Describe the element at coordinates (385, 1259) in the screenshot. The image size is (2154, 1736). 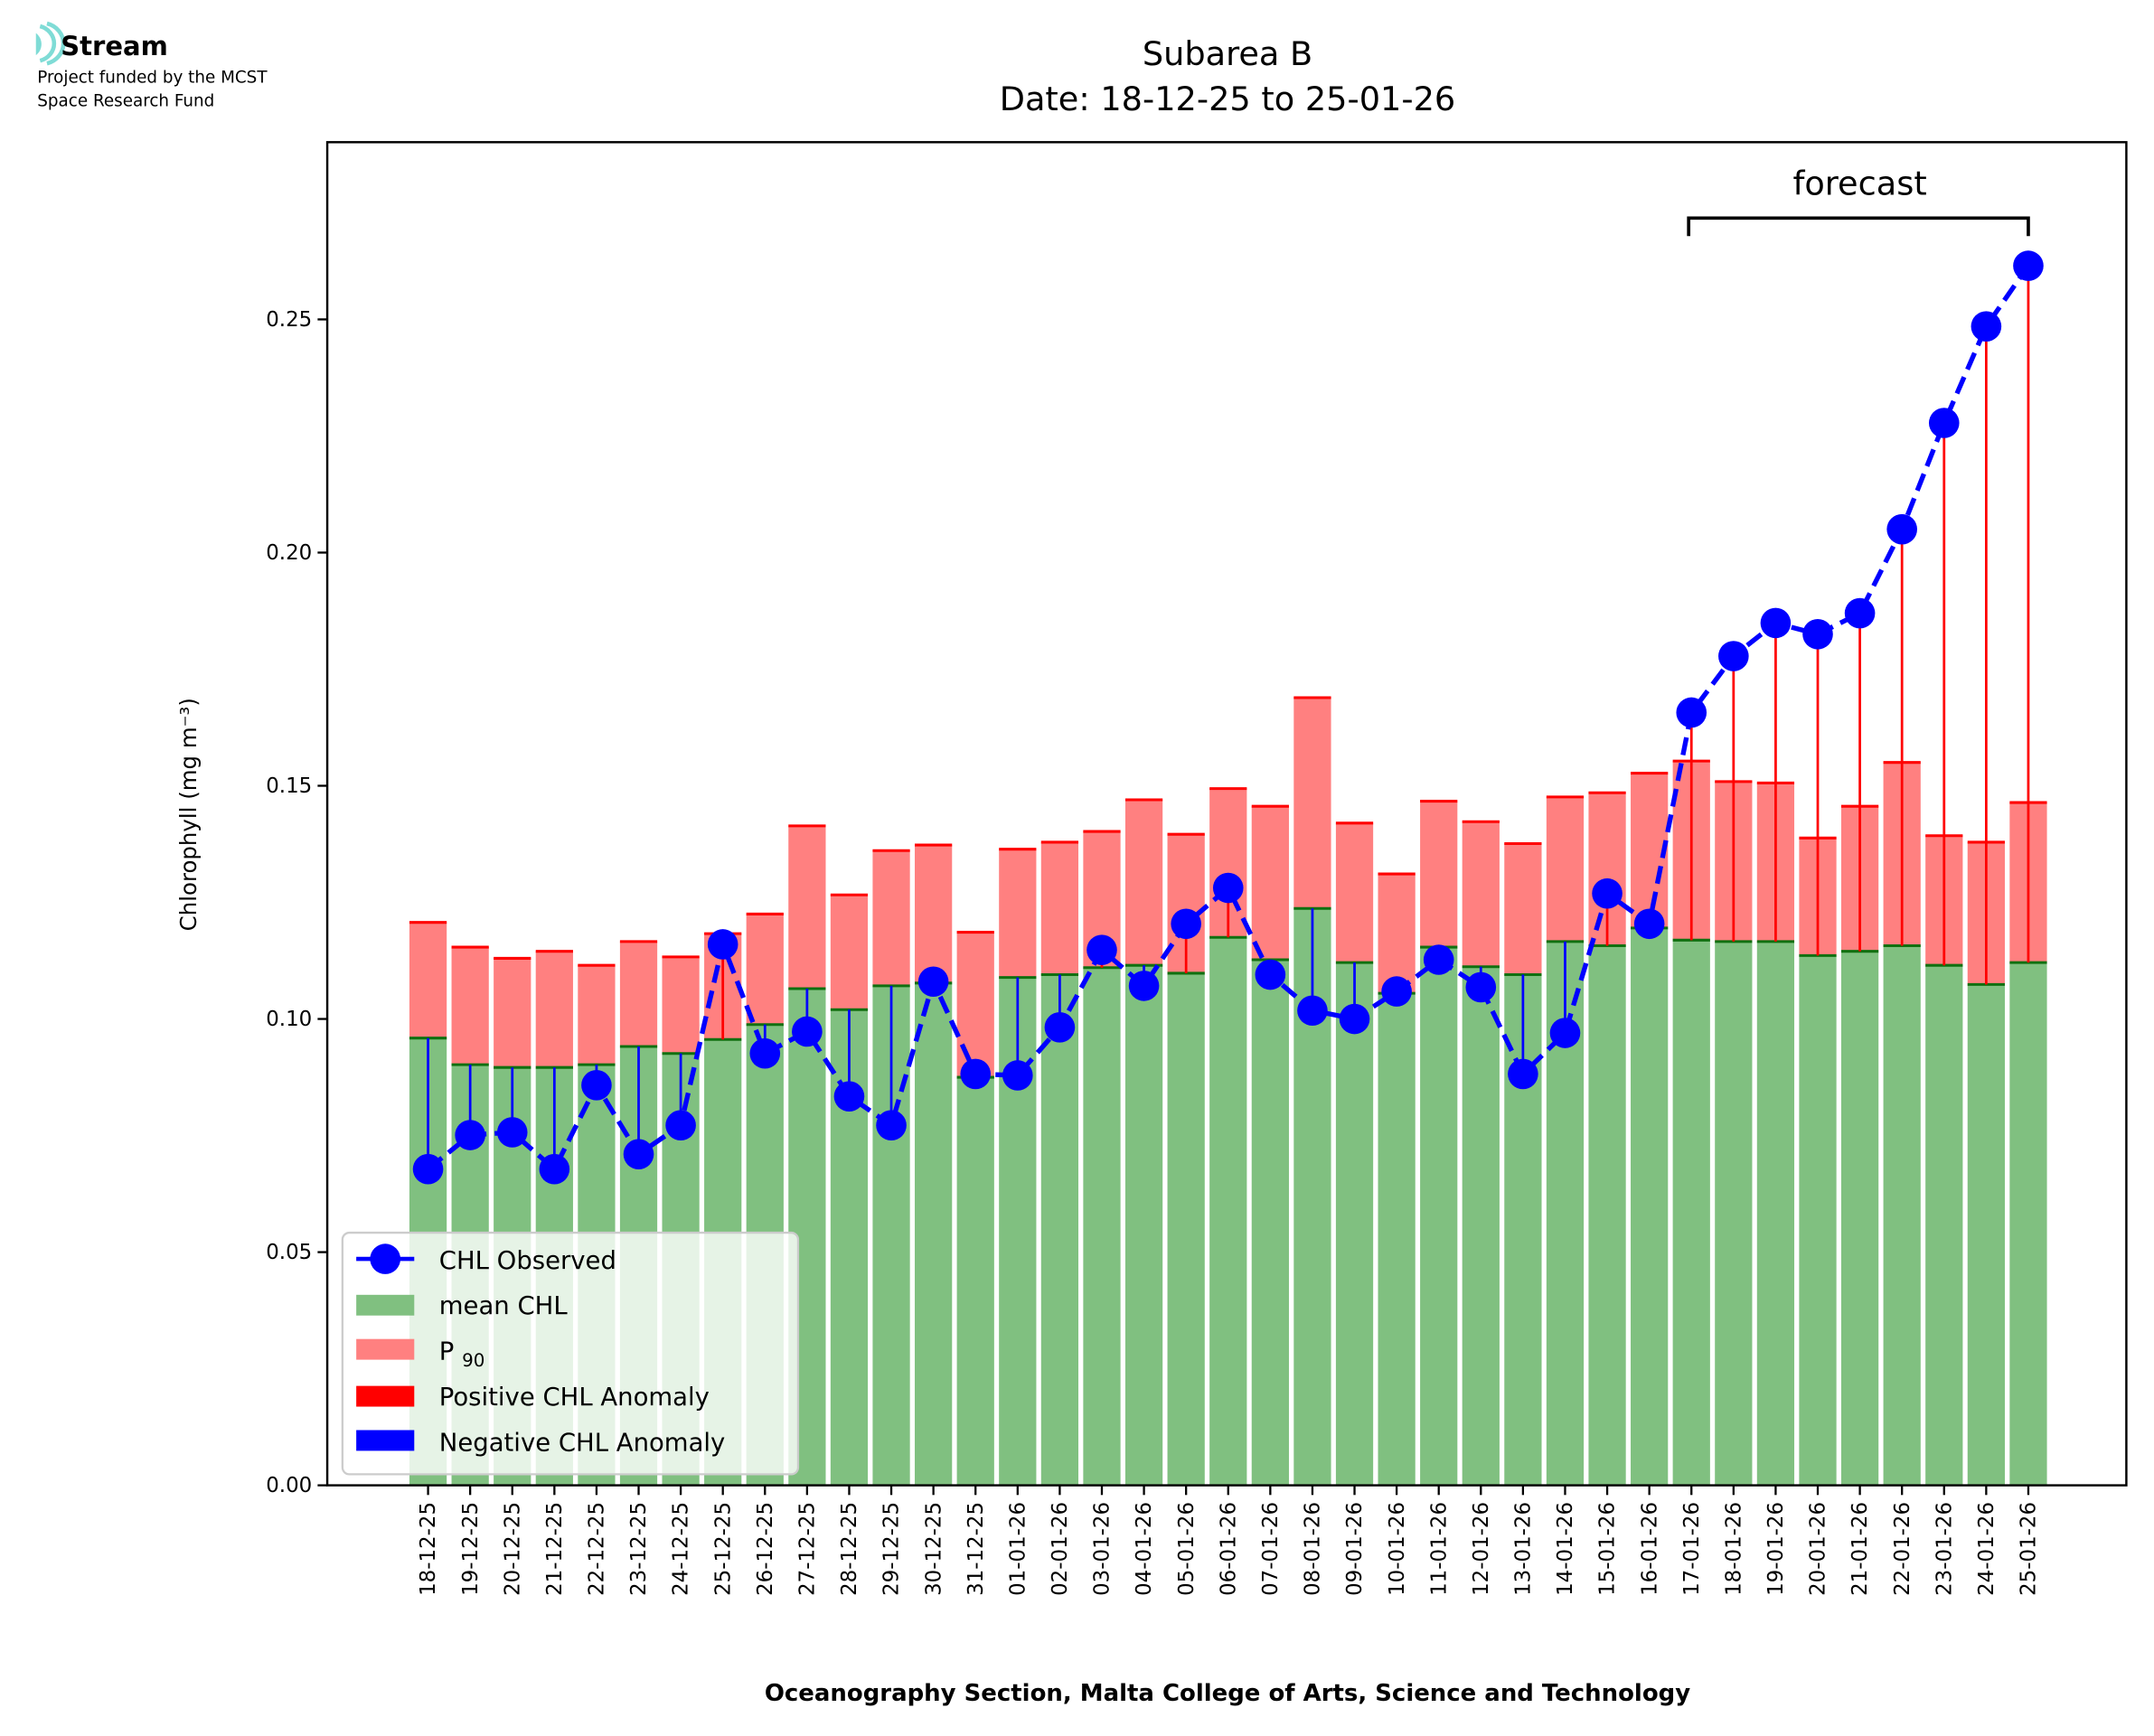
I see `legend-observed-marker-icon` at that location.